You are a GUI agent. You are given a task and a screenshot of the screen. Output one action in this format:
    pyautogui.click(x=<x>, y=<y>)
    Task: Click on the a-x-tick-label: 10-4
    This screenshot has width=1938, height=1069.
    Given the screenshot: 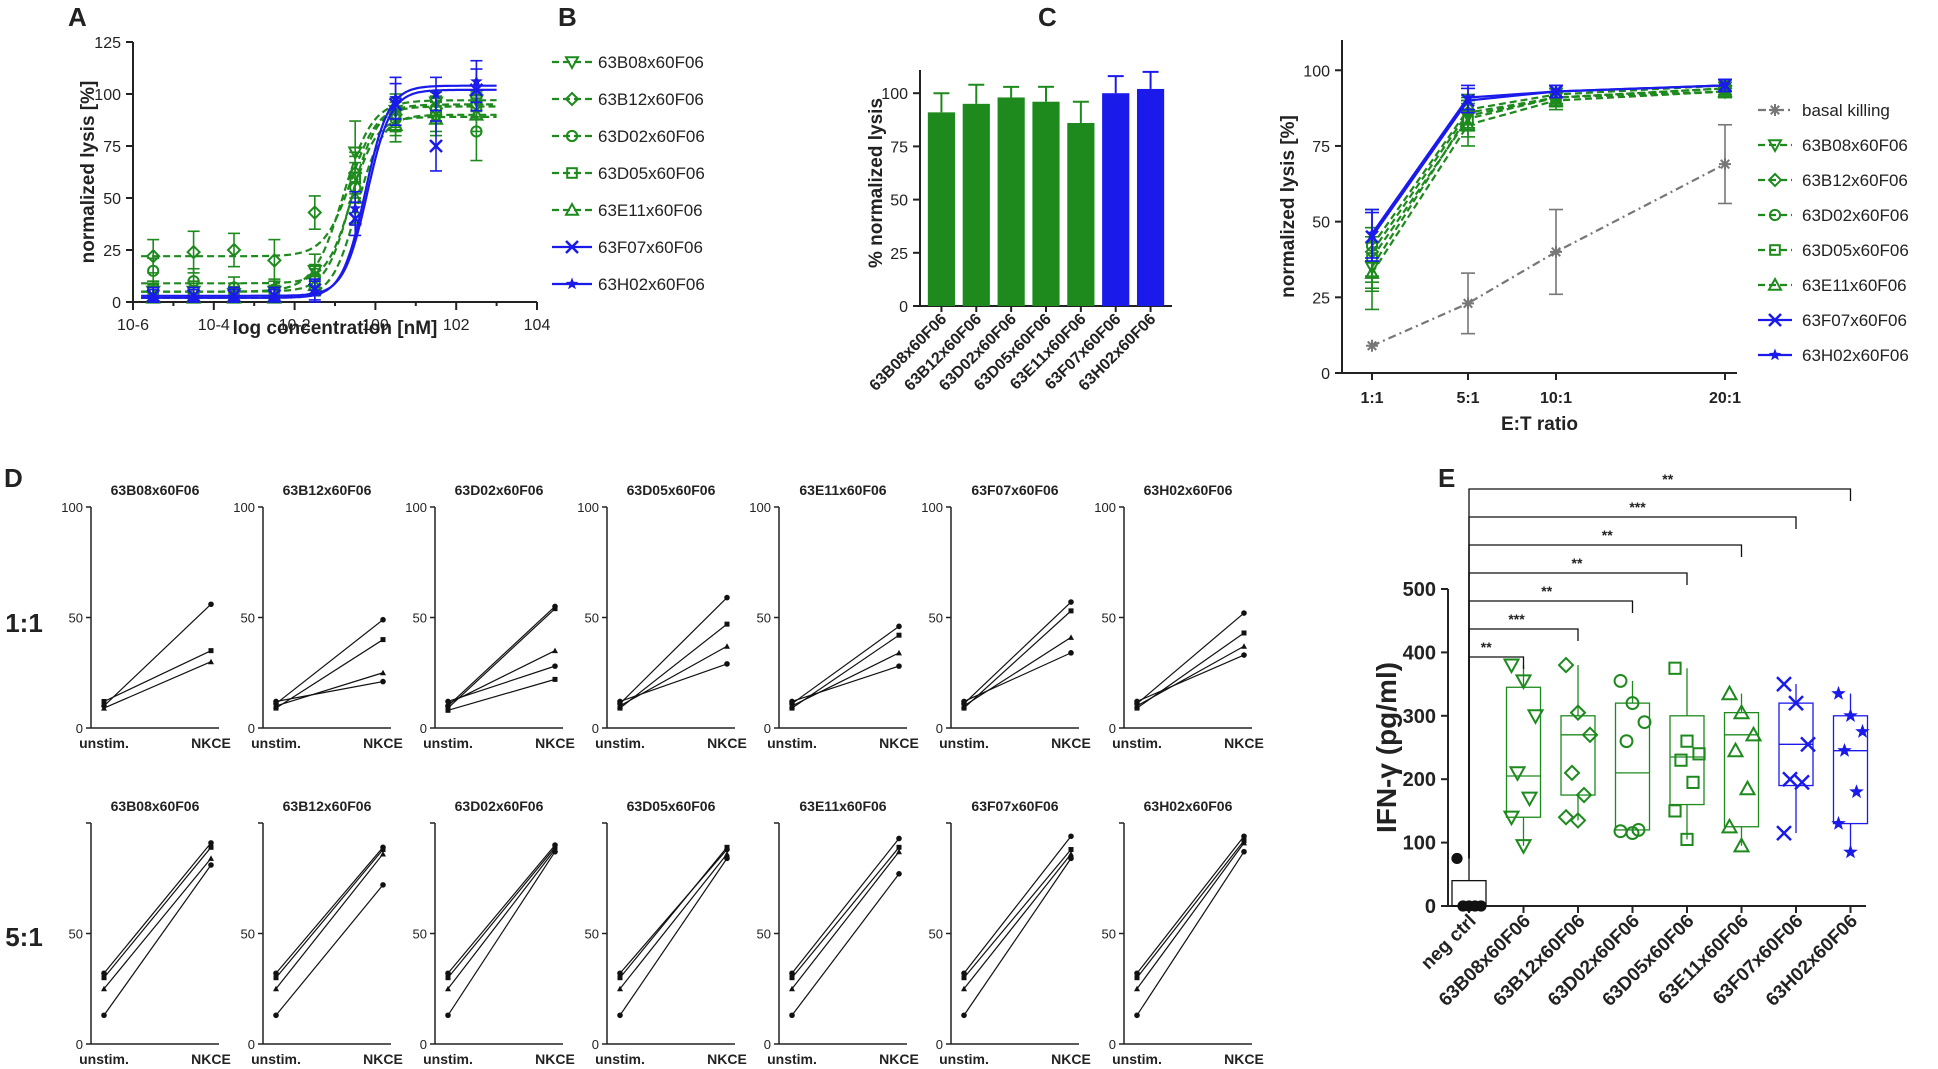 What is the action you would take?
    pyautogui.click(x=214, y=325)
    